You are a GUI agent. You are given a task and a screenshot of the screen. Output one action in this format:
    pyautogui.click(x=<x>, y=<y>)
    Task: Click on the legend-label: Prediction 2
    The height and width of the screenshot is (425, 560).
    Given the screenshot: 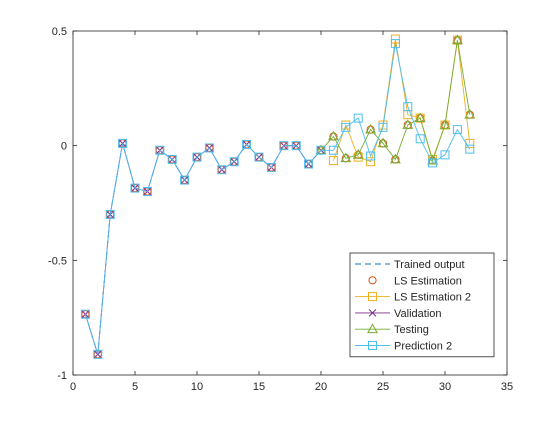 What is the action you would take?
    pyautogui.click(x=423, y=347)
    